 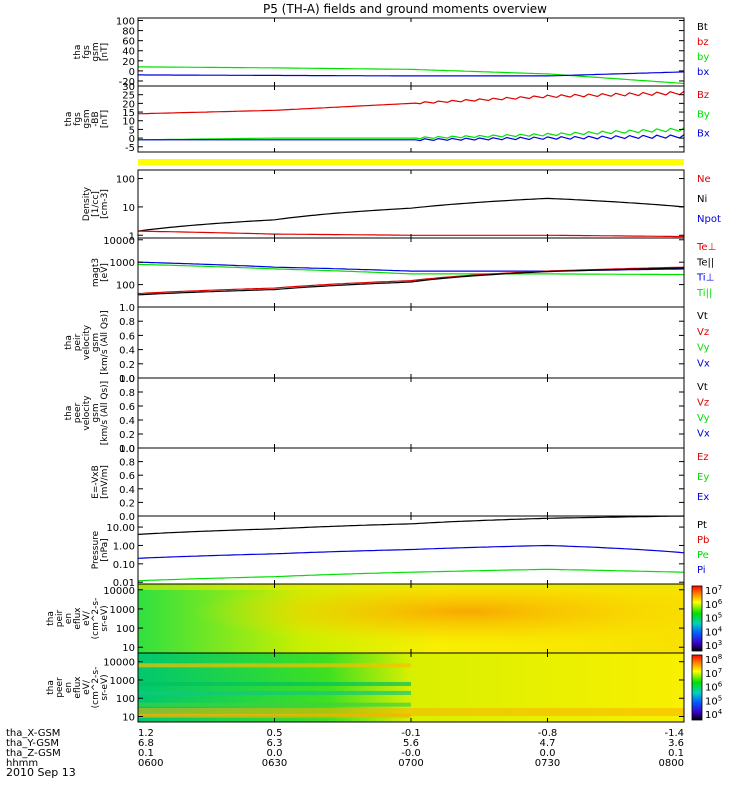 What do you see at coordinates (703, 57) in the screenshot?
I see `legend-entry: by` at bounding box center [703, 57].